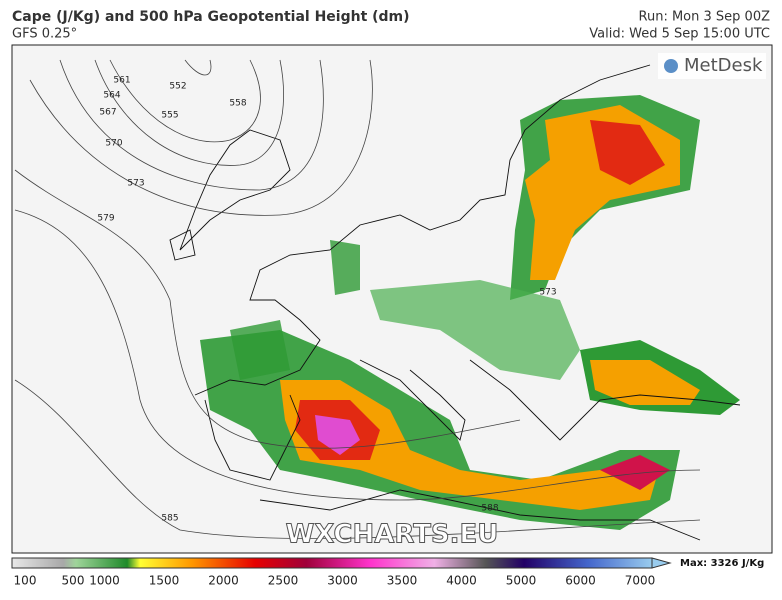  What do you see at coordinates (111, 96) in the screenshot?
I see `contour-label: 564` at bounding box center [111, 96].